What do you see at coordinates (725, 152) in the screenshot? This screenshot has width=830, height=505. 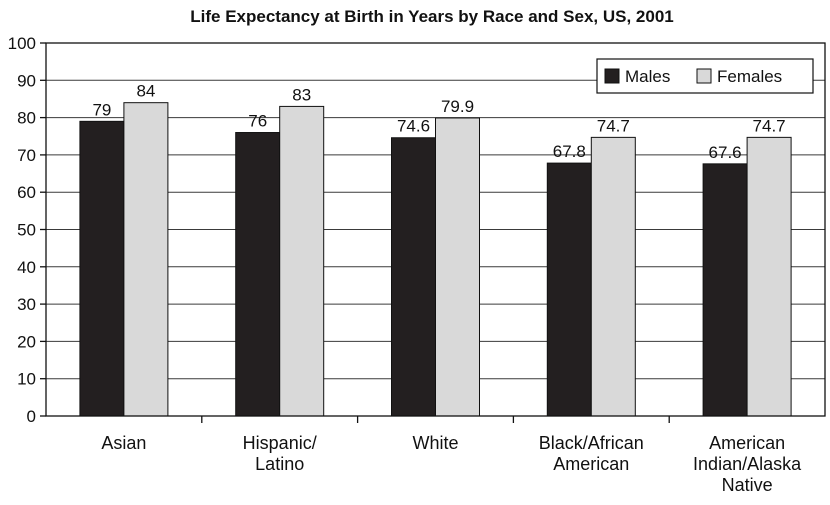 I see `data-label-males: 67.6` at bounding box center [725, 152].